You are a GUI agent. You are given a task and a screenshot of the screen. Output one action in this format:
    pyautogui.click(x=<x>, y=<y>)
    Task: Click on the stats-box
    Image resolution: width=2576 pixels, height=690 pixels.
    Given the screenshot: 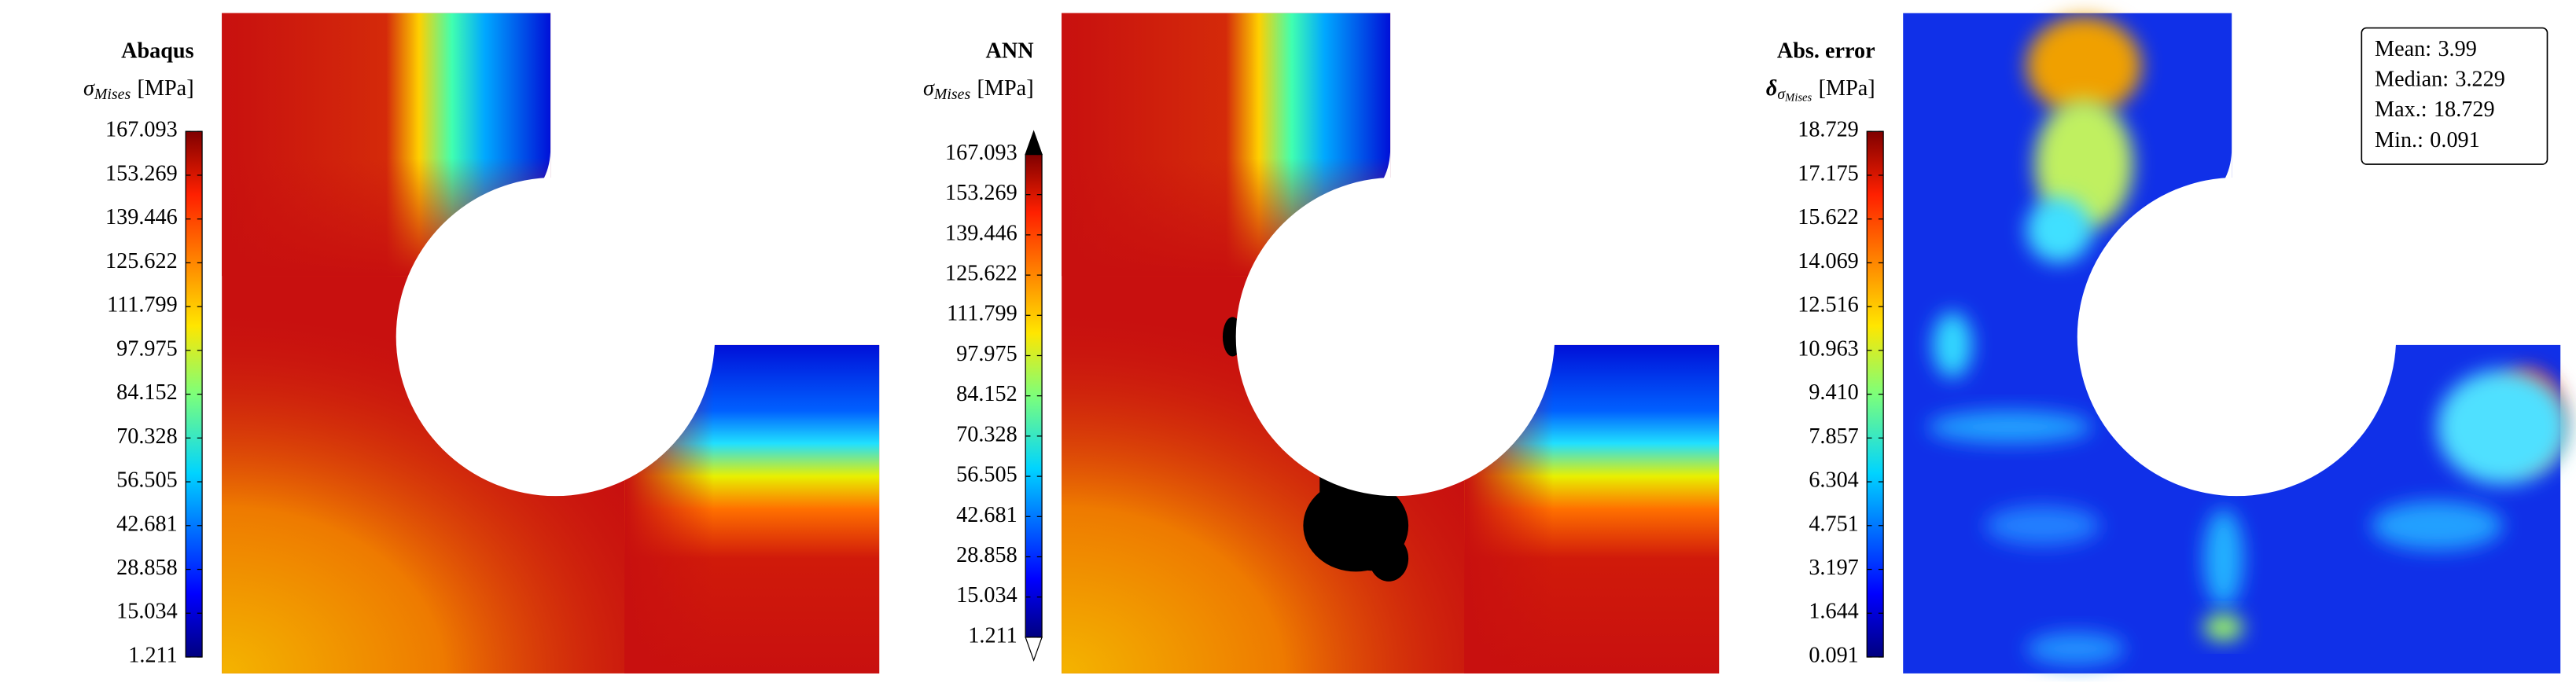 What is the action you would take?
    pyautogui.click(x=2454, y=96)
    